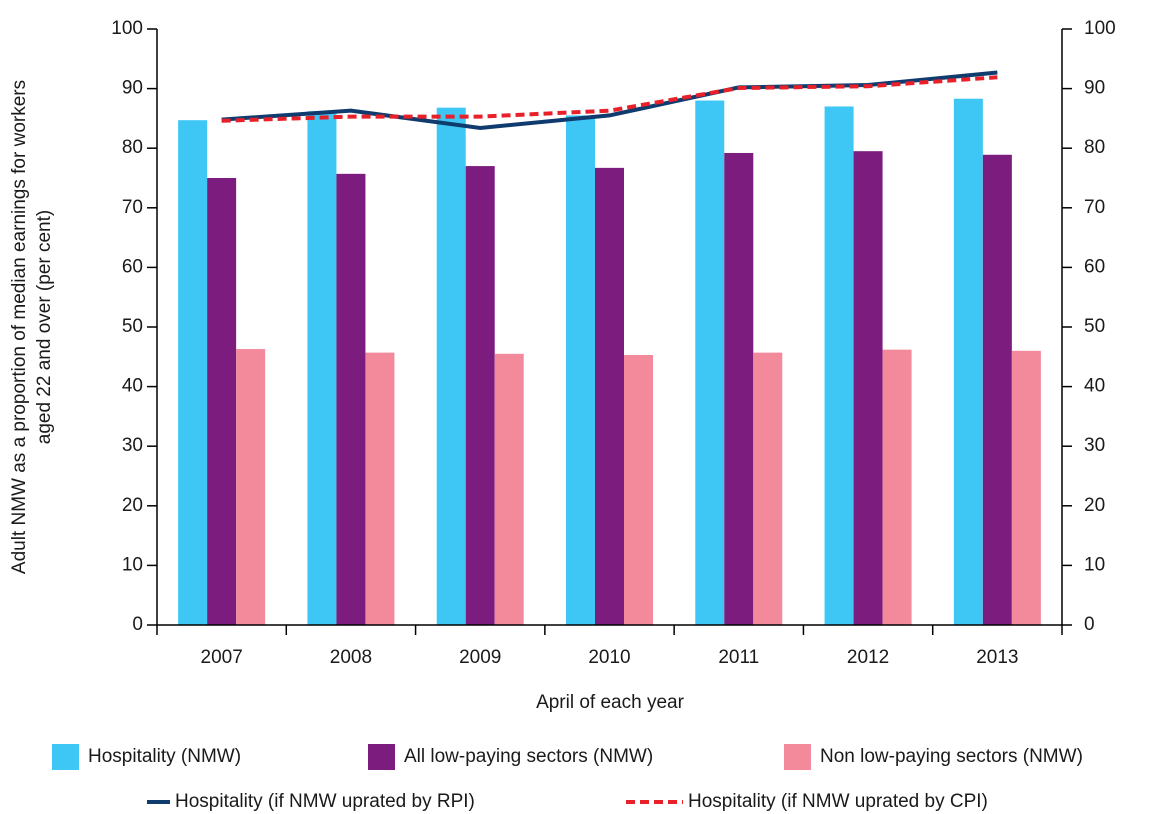 The image size is (1153, 814). Describe the element at coordinates (997, 657) in the screenshot. I see `x-tick-label: 2013` at that location.